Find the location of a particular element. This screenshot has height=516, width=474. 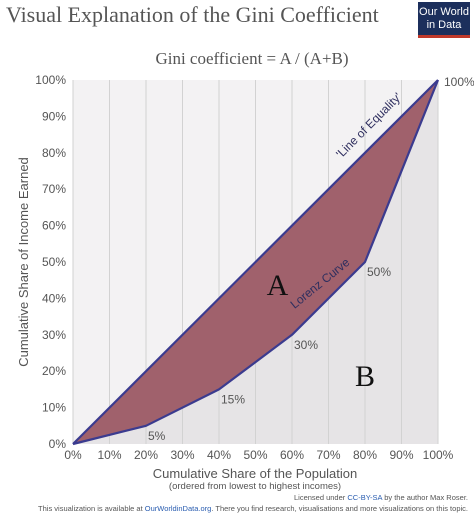

point-label: 5% is located at coordinates (157, 436).